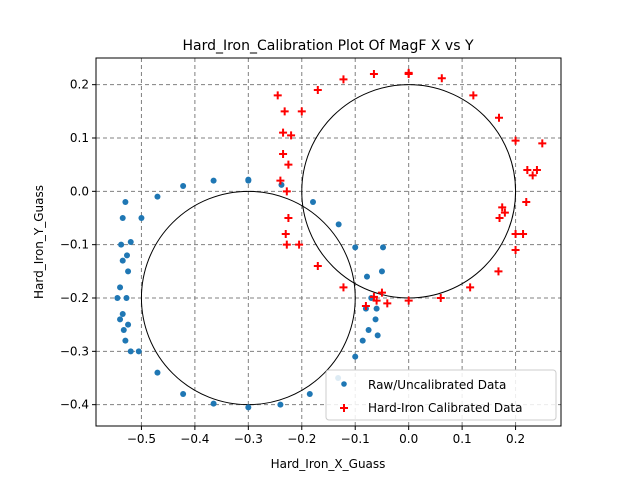 This screenshot has width=640, height=484. Describe the element at coordinates (141, 439) in the screenshot. I see `x-tick-label: −0.5` at that location.